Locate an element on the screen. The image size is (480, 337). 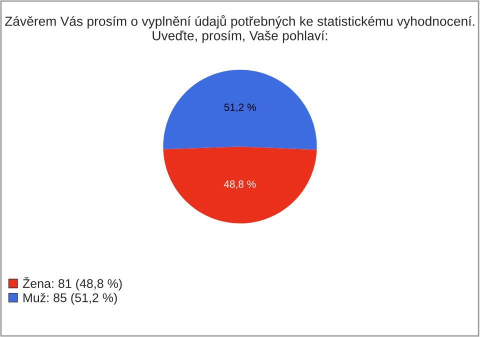
data-label: 51,2 % is located at coordinates (240, 108).